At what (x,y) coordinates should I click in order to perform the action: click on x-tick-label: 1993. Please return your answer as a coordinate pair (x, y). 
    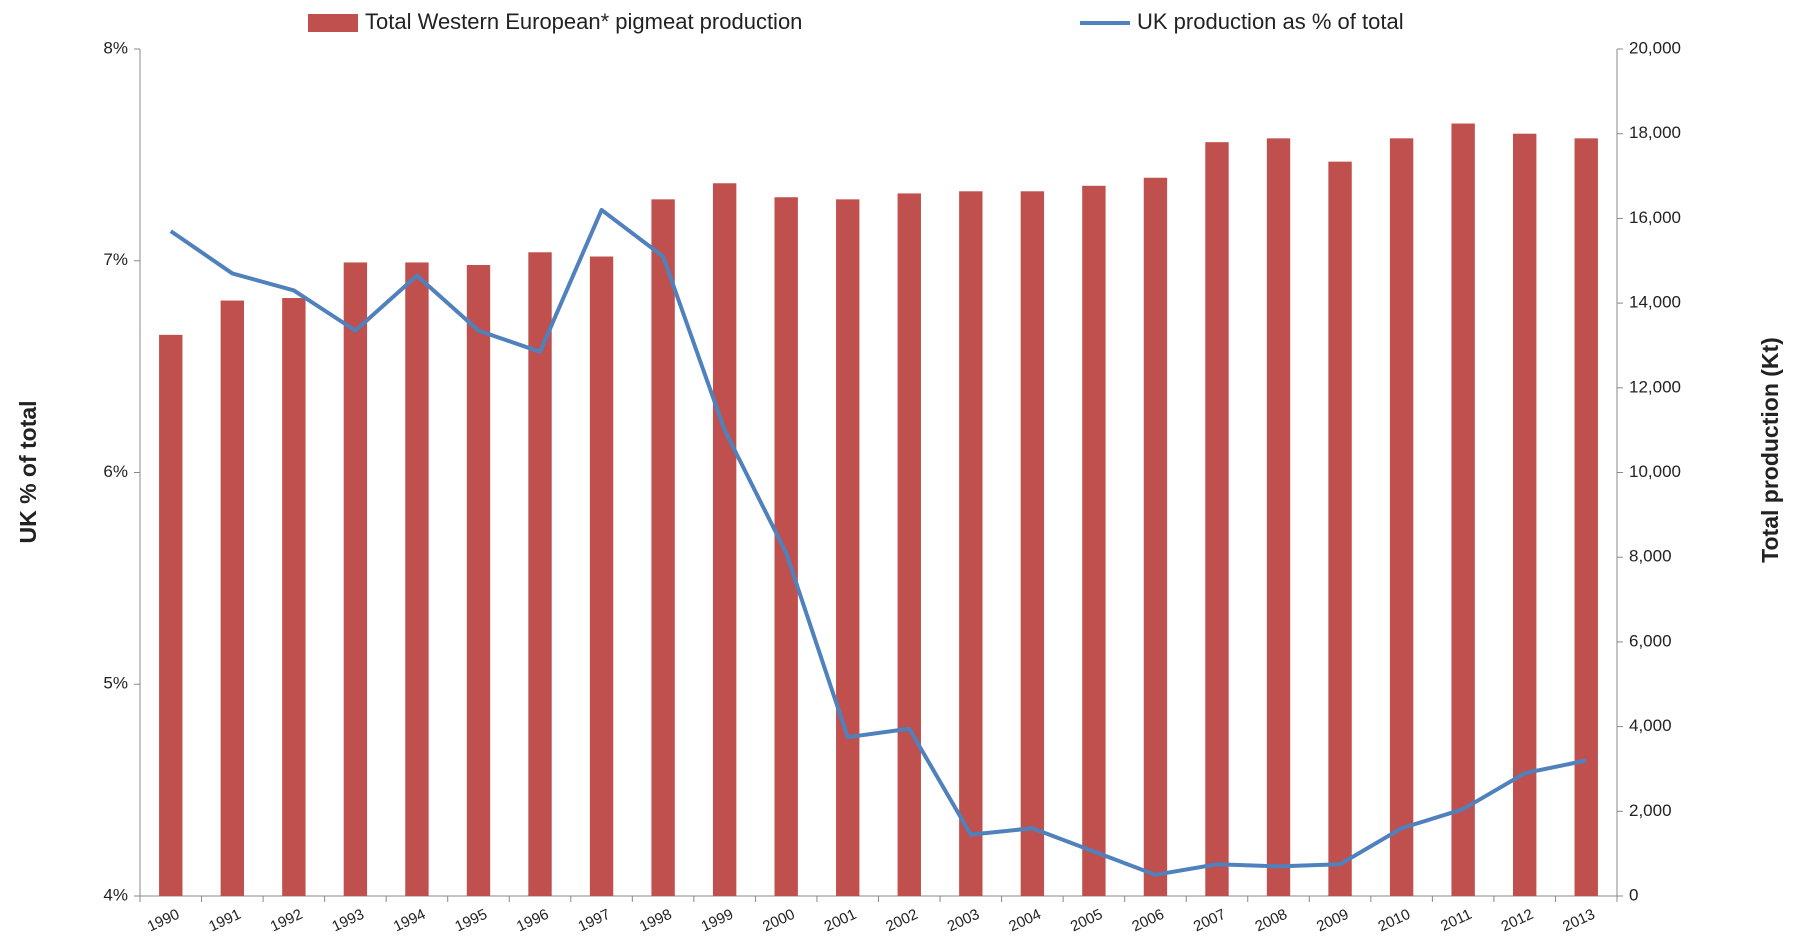
    Looking at the image, I should click on (347, 921).